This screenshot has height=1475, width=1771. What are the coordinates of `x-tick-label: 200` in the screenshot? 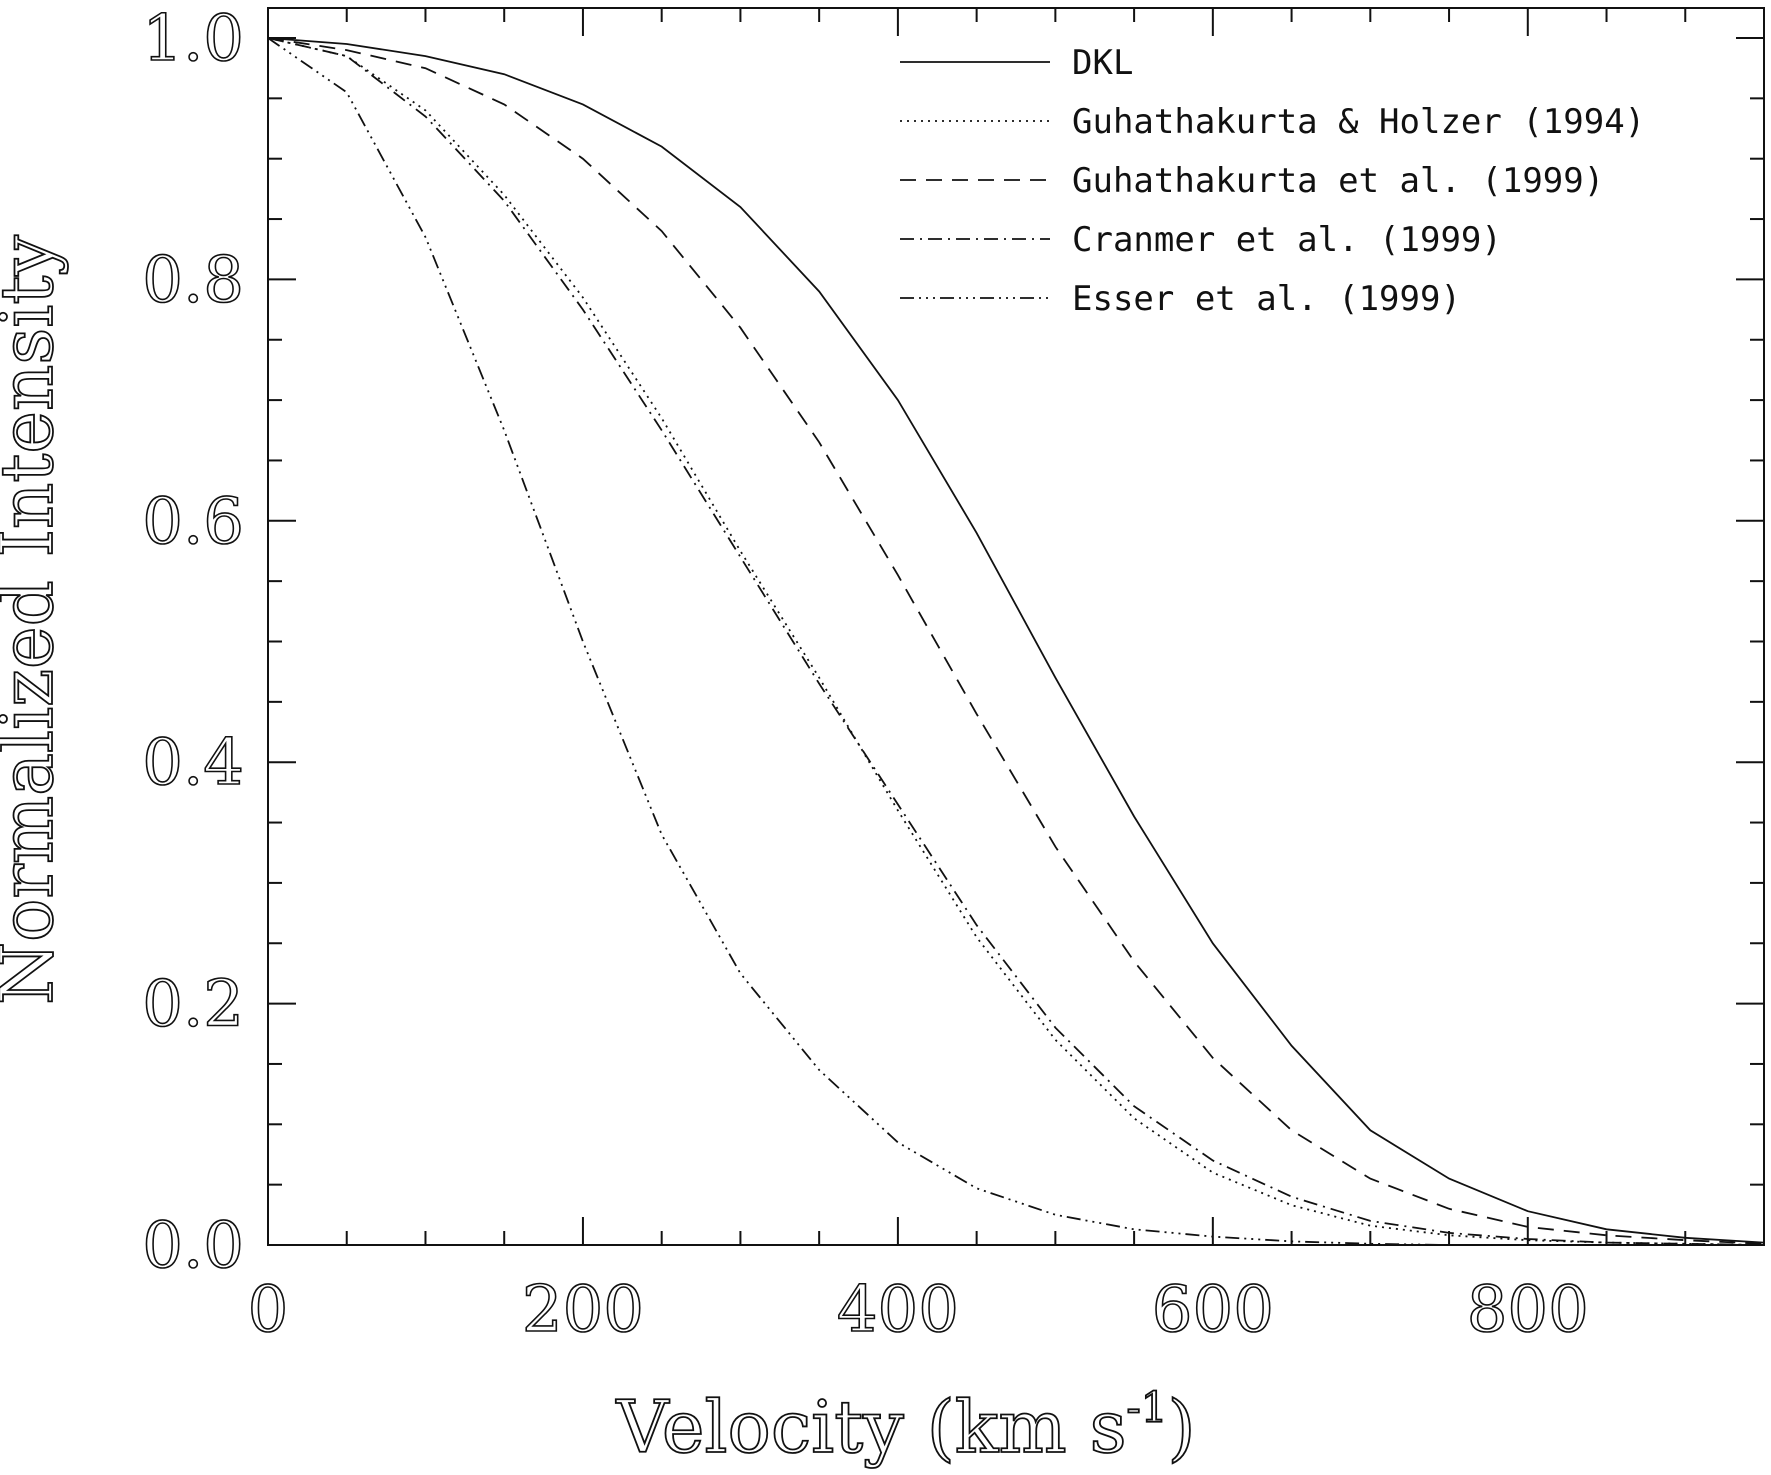 It's located at (583, 1310).